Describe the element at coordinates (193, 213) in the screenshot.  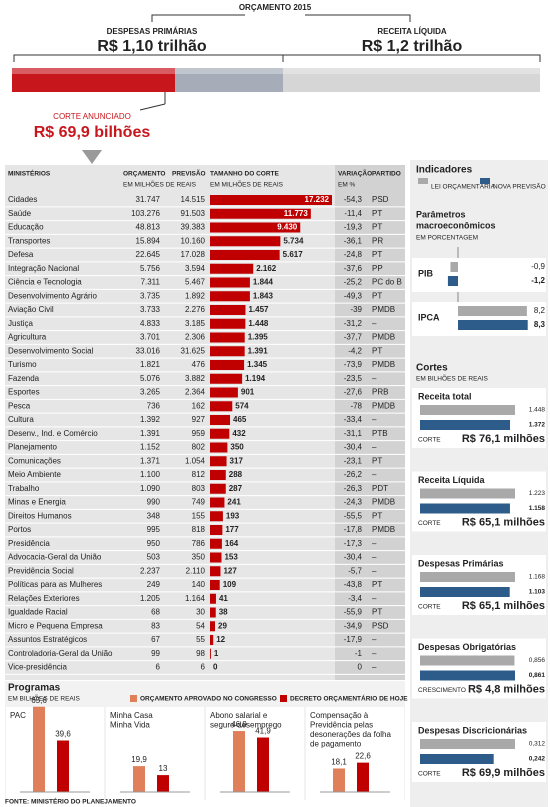
I see `forecast: 91.503` at that location.